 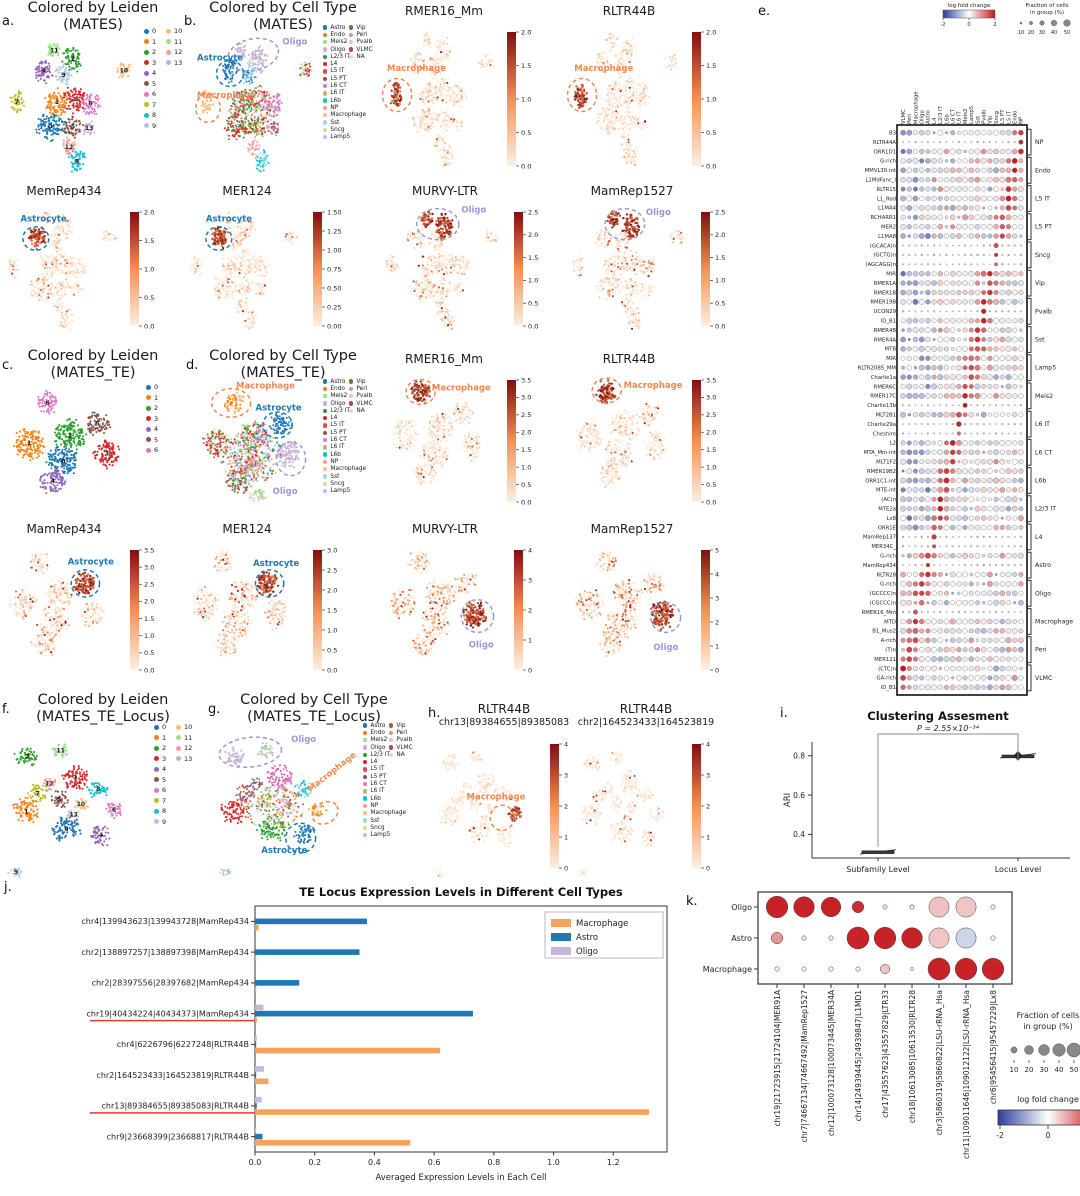 What do you see at coordinates (150, 73) in the screenshot?
I see `legend-item: 4` at bounding box center [150, 73].